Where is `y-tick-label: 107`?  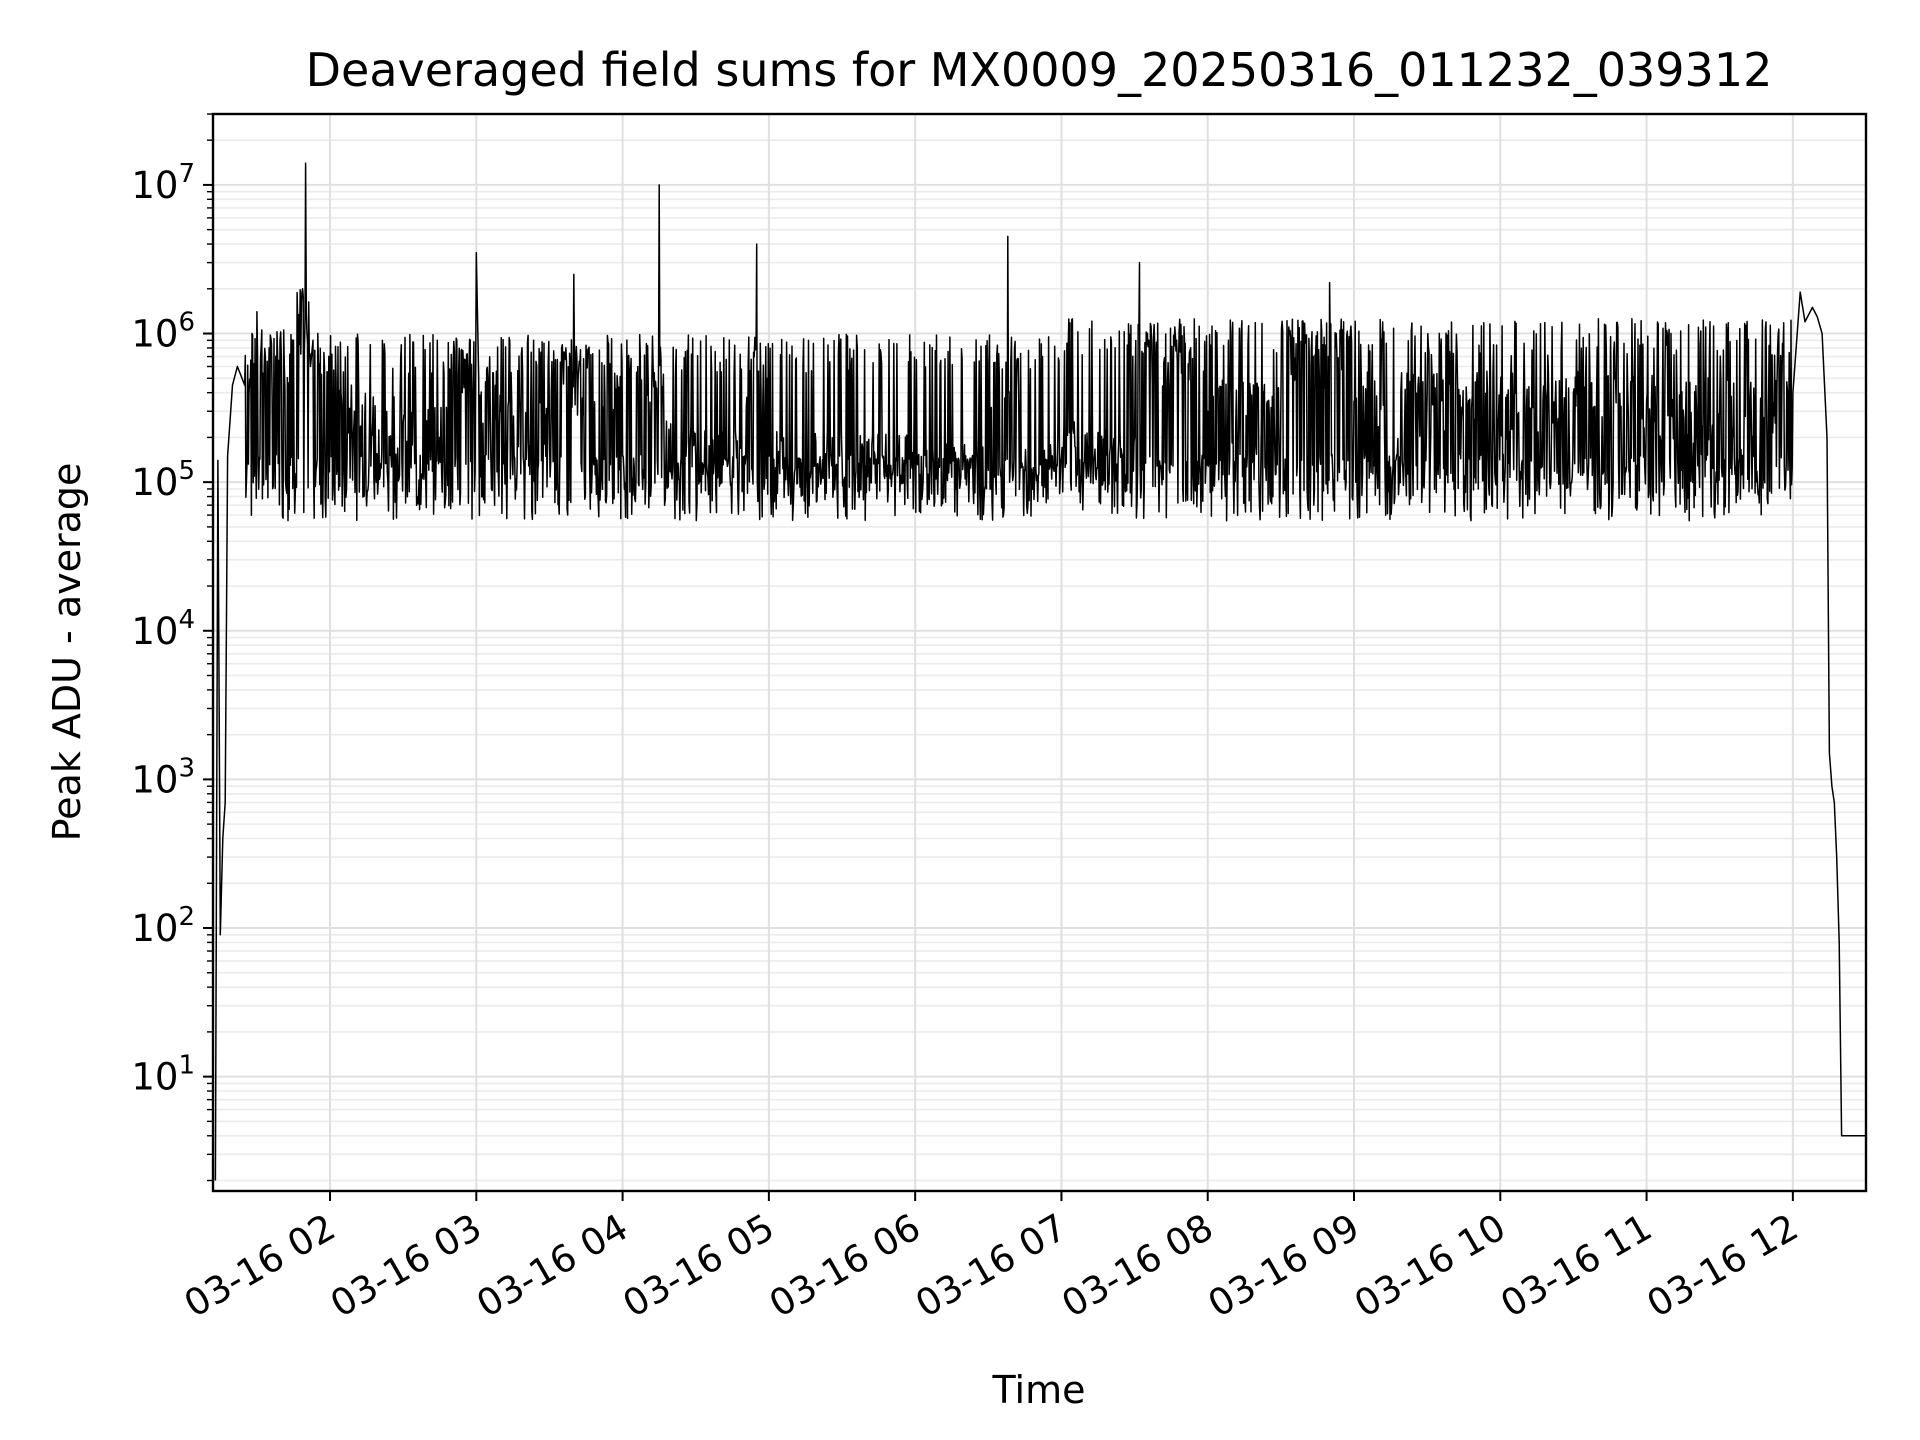
y-tick-label: 107 is located at coordinates (163, 183).